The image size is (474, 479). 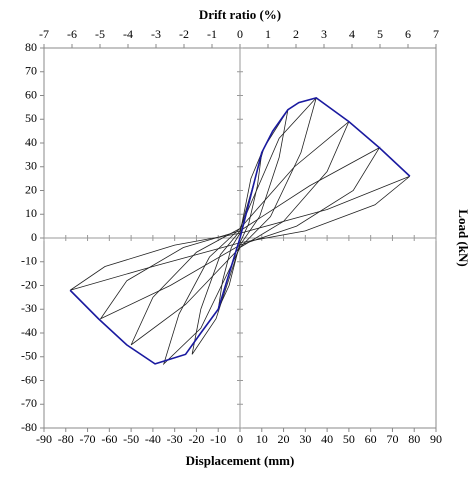 I want to click on x-tick-label: -50, so click(x=131, y=439).